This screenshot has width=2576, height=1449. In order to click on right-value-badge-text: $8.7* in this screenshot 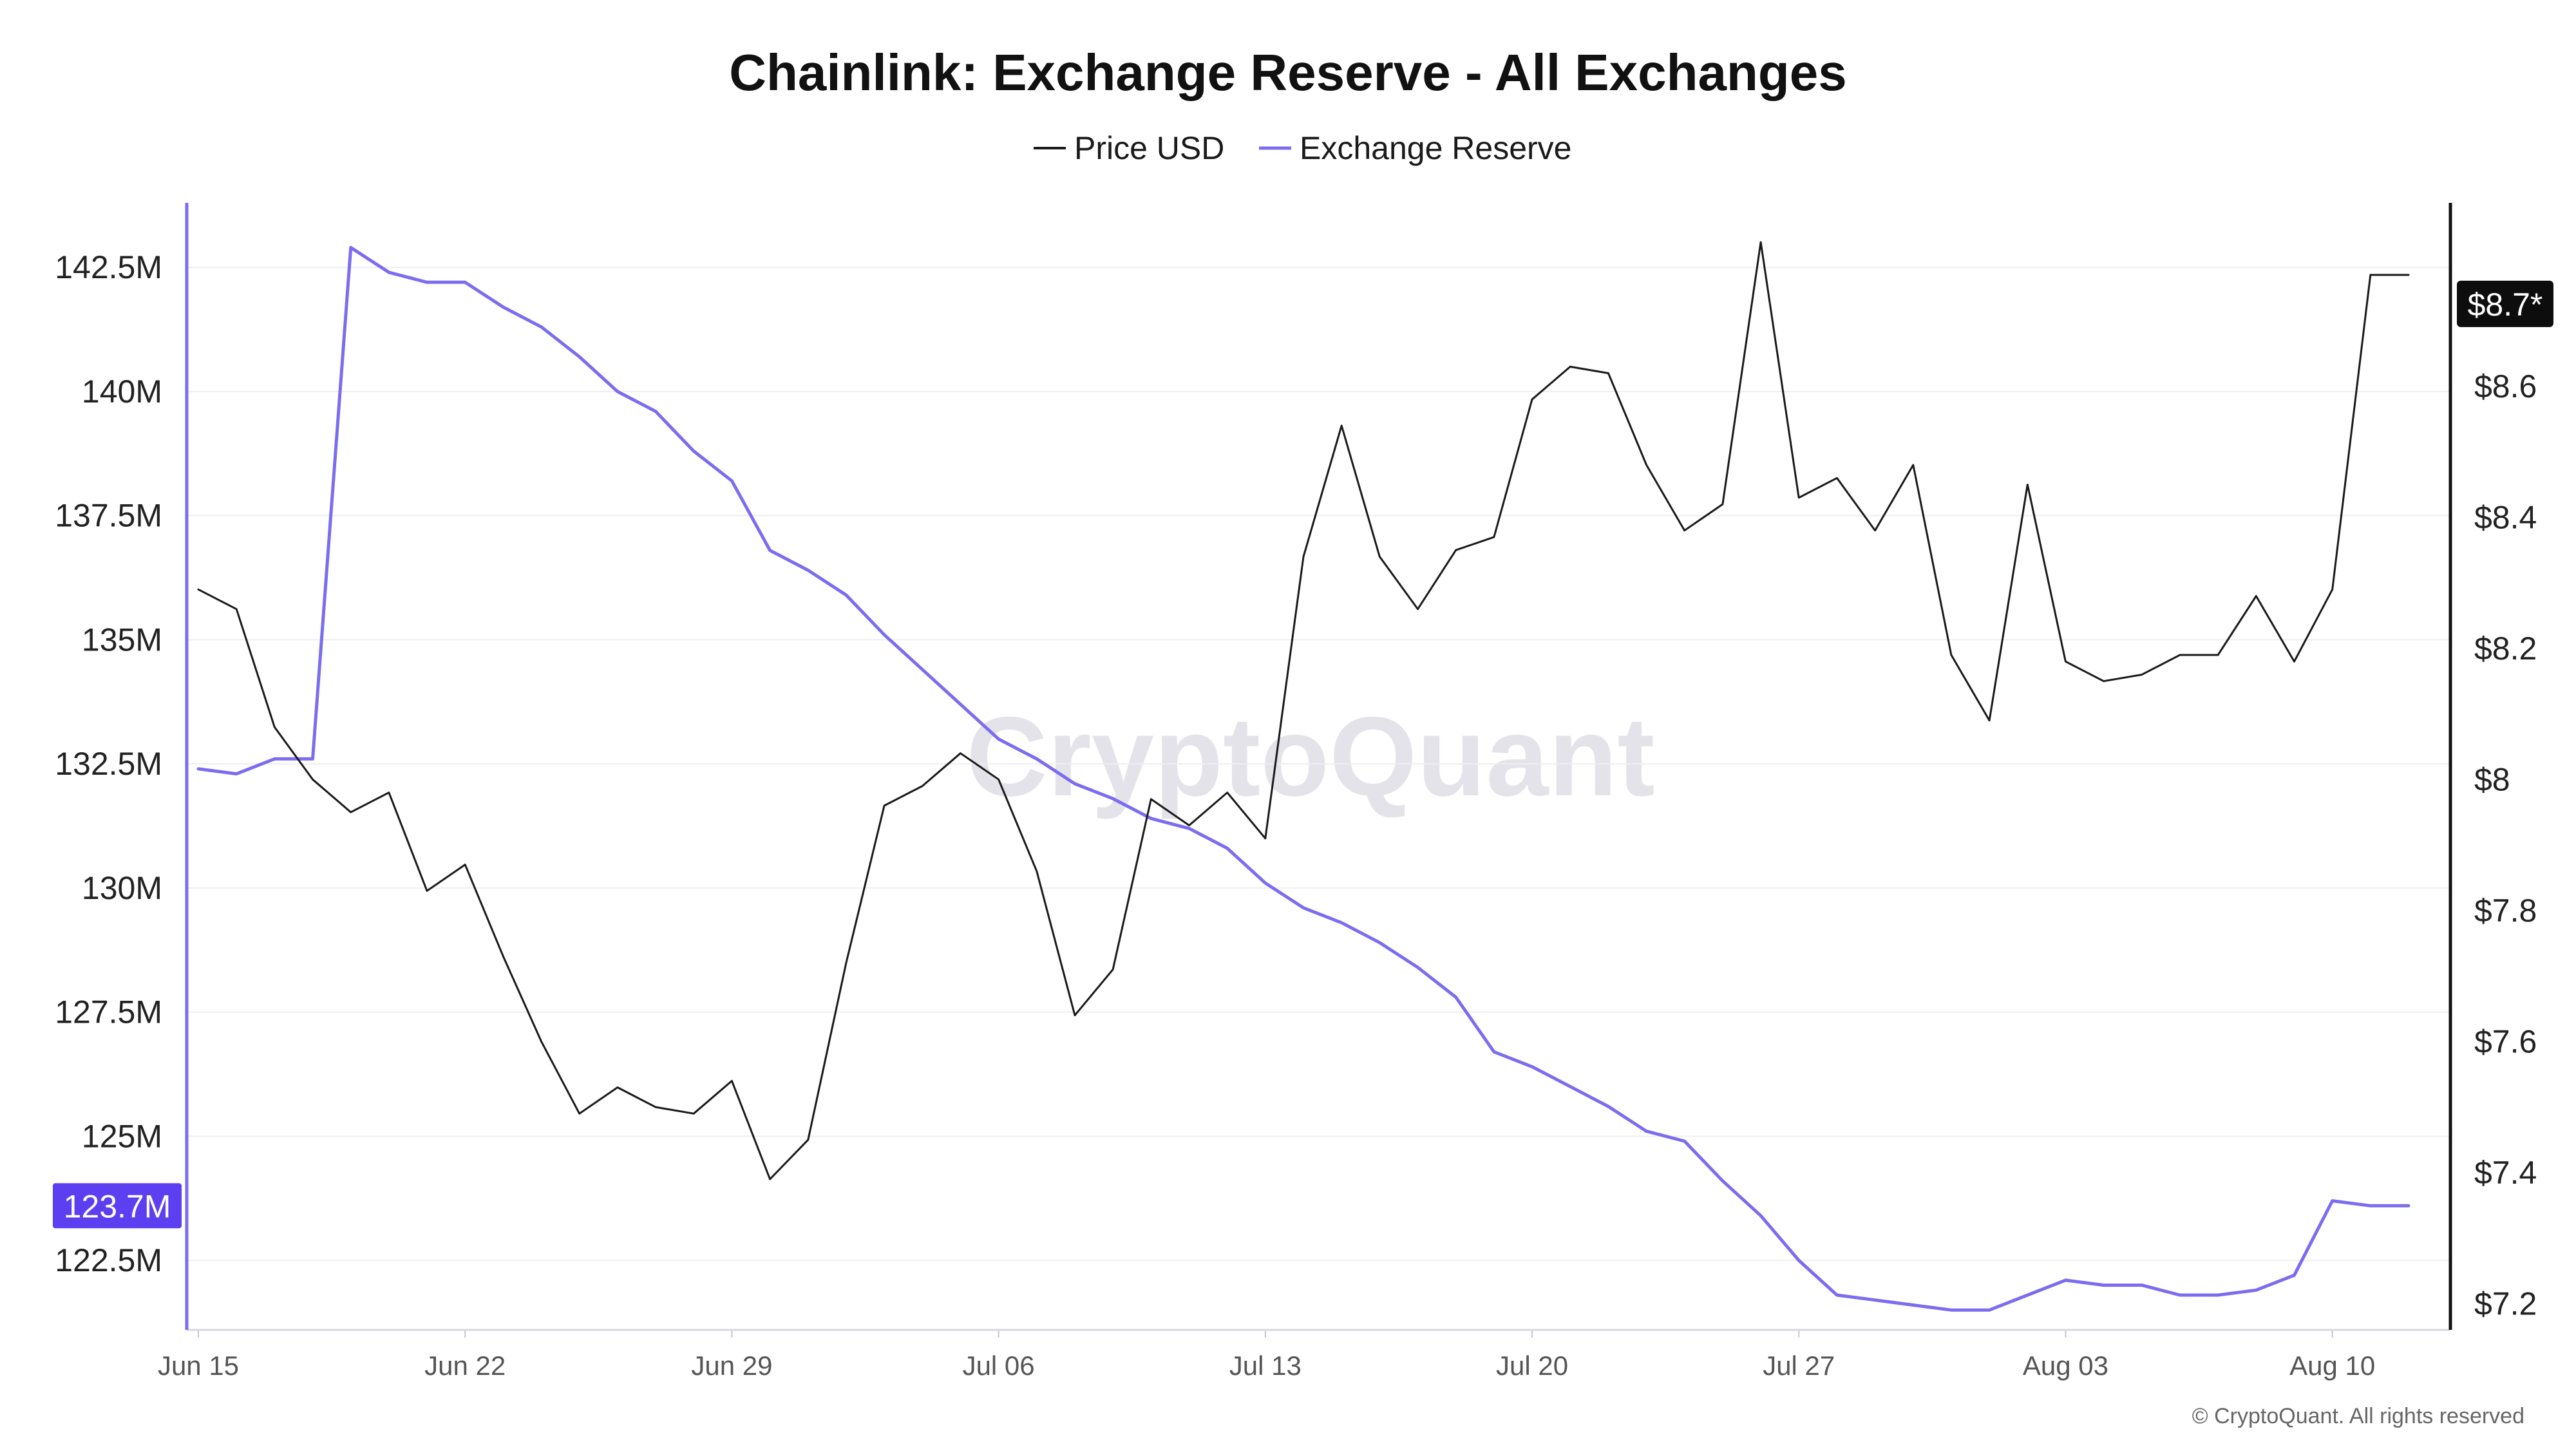, I will do `click(2505, 305)`.